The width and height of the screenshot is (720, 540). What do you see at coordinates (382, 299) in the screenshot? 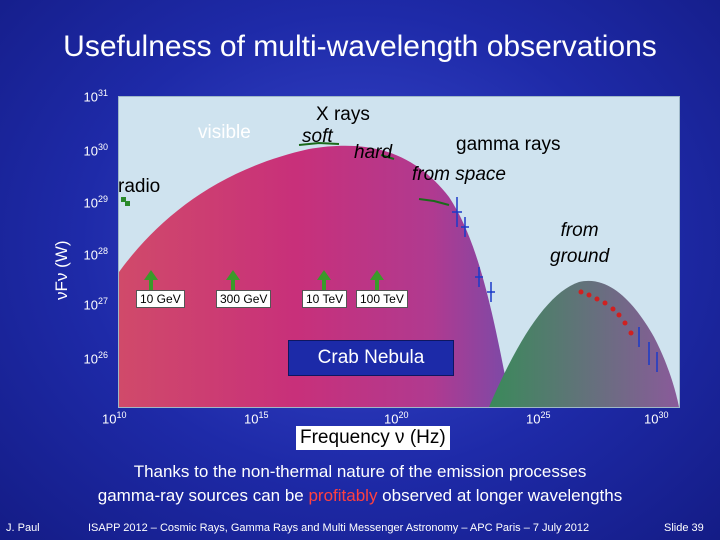
I see `energy-label-100tev: 100 TeV` at bounding box center [382, 299].